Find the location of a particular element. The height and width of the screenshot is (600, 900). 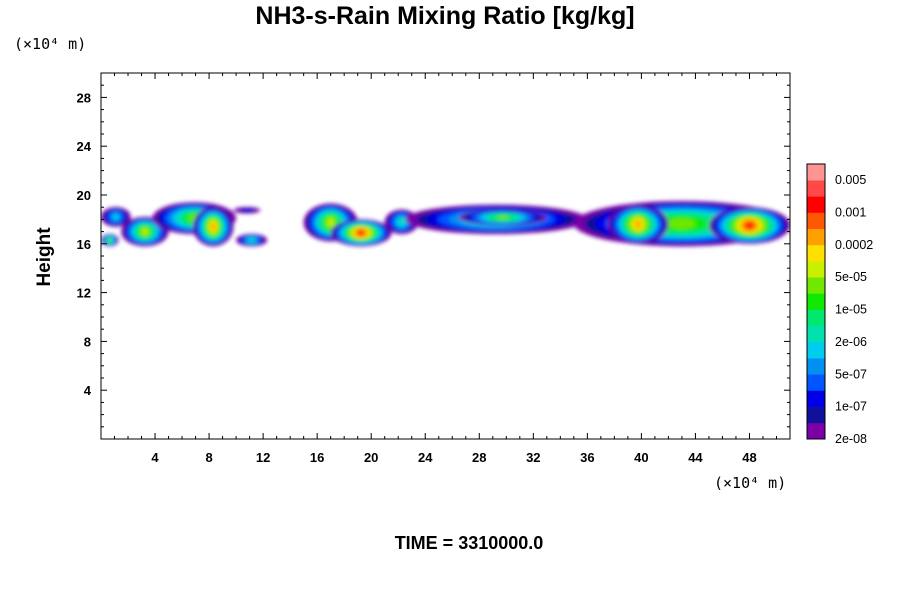

x-tick-label: 44 is located at coordinates (695, 457).